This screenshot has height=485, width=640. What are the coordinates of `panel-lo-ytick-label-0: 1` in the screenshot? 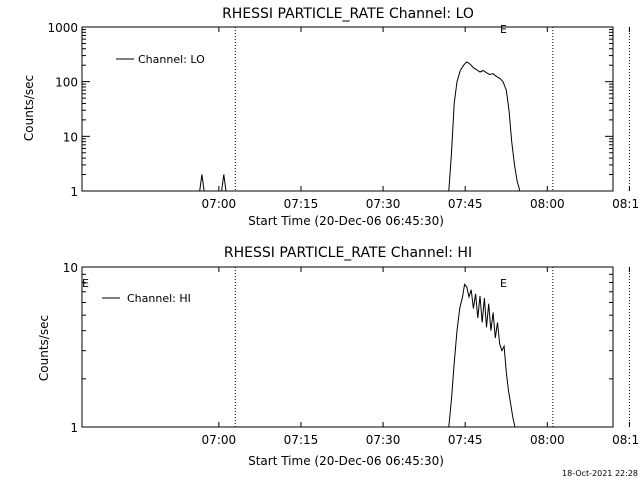 It's located at (74, 192).